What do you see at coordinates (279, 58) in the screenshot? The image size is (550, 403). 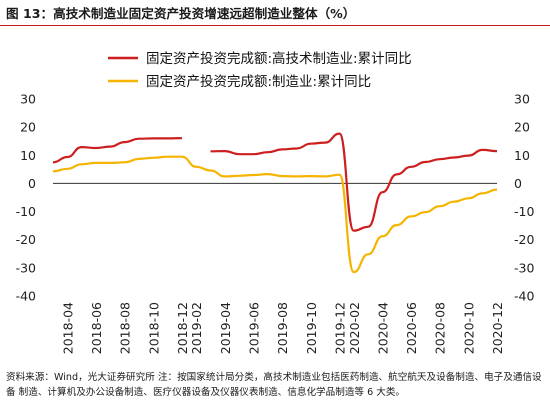 I see `legend-item-high-tech-label: 固定资产投资完成额:高技术制造业:累计同比` at bounding box center [279, 58].